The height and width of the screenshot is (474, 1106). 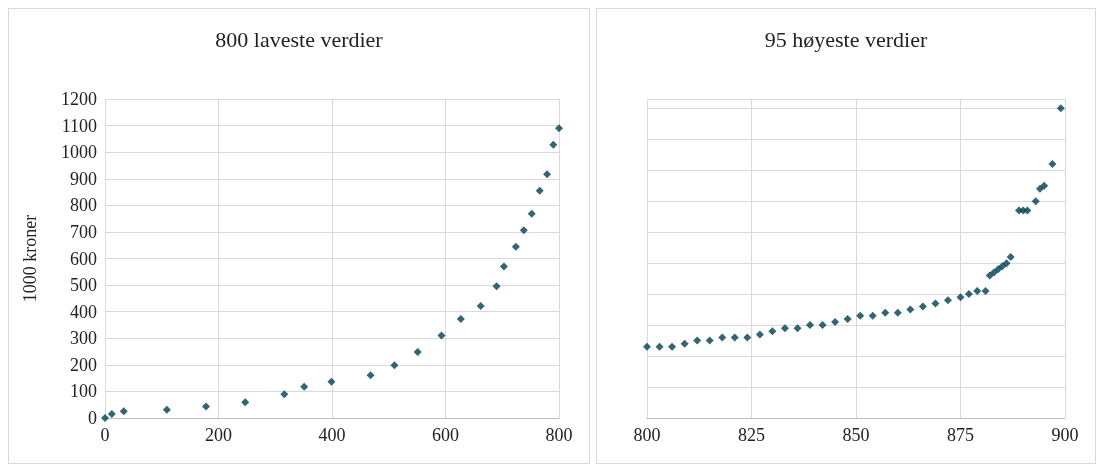 What do you see at coordinates (846, 39) in the screenshot?
I see `chart-title: 95 høyeste verdier` at bounding box center [846, 39].